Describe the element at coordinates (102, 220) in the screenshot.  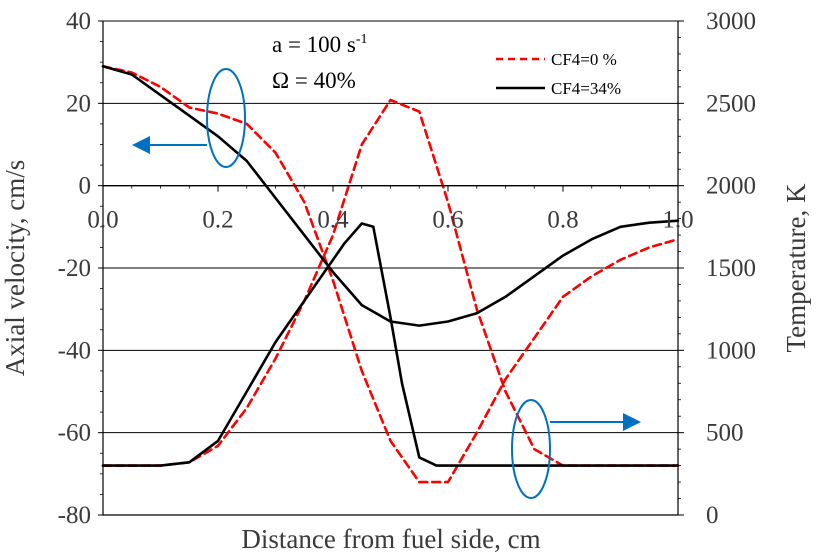
I see `x-tick-label: 0.0` at that location.